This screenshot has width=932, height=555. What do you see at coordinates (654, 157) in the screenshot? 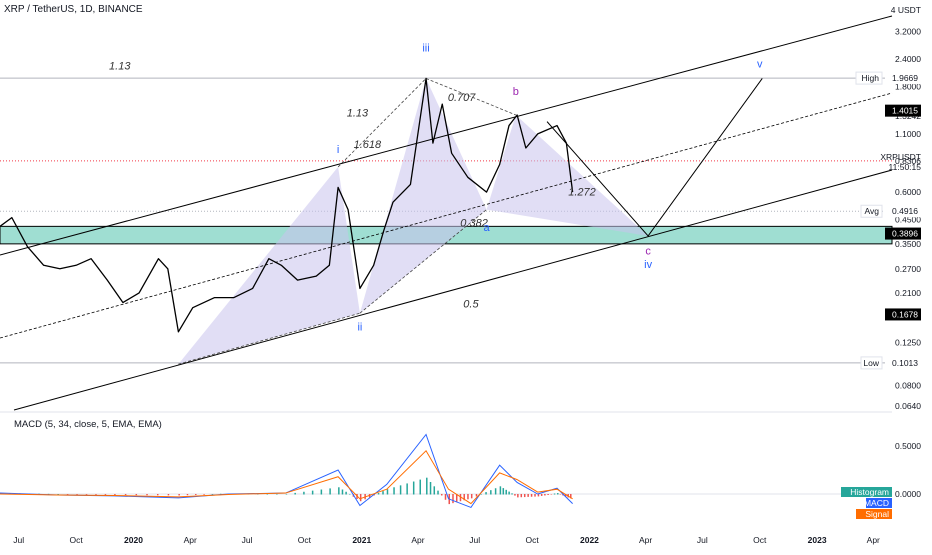
I see `wave-projection` at bounding box center [654, 157].